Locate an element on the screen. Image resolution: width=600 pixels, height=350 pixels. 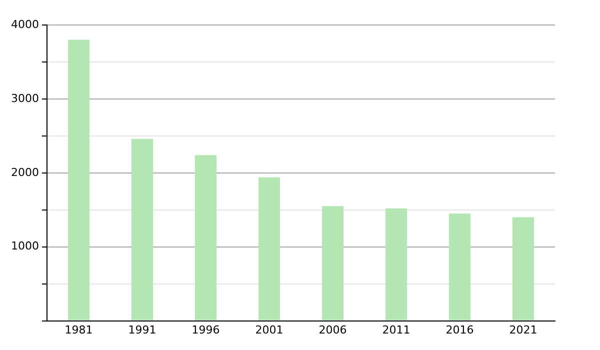
x-tick-label: 1981 is located at coordinates (78, 329).